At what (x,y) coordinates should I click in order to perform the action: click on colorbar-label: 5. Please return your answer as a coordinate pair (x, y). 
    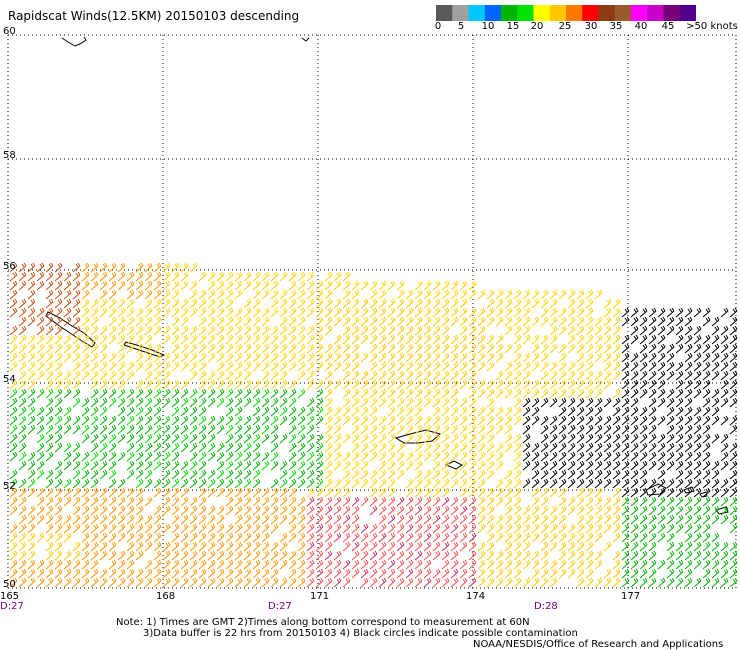
    Looking at the image, I should click on (461, 26).